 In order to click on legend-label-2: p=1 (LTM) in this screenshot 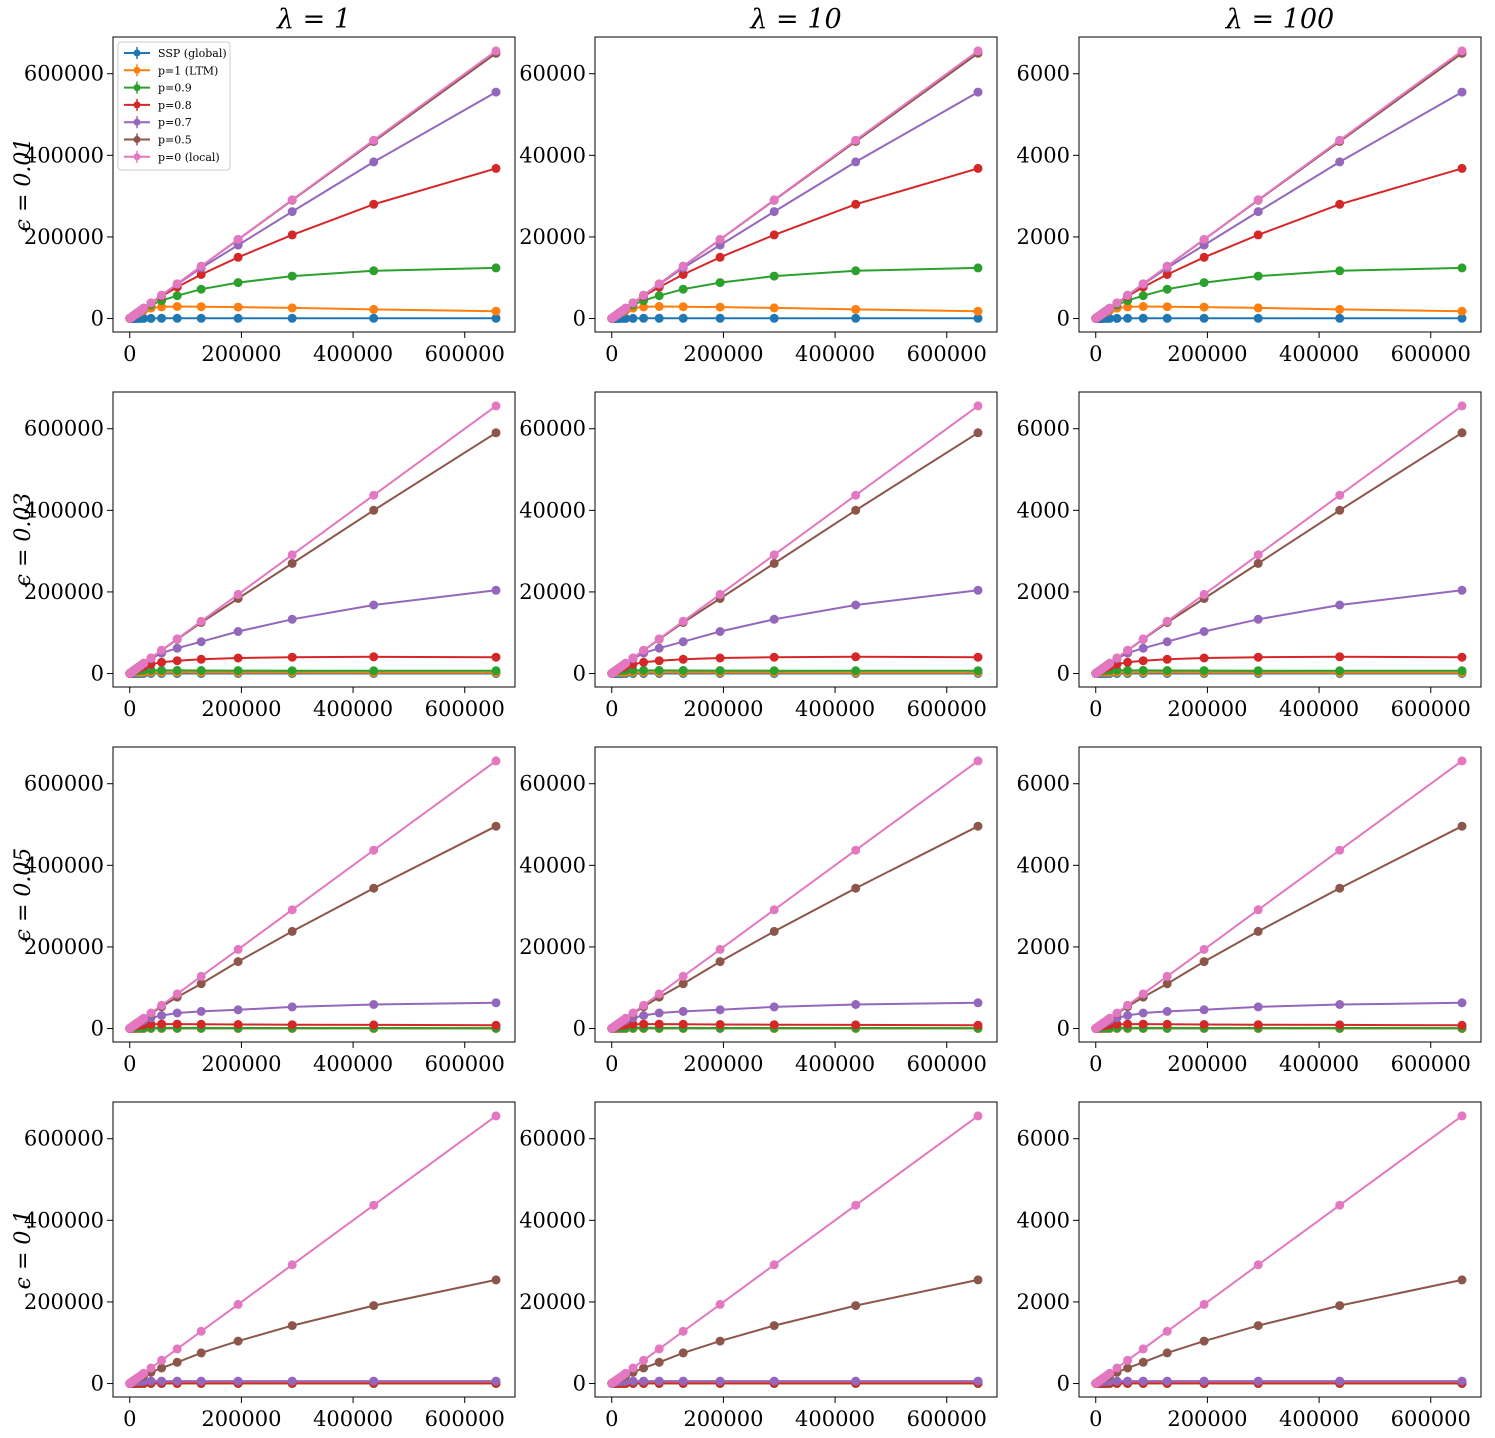, I will do `click(188, 70)`.